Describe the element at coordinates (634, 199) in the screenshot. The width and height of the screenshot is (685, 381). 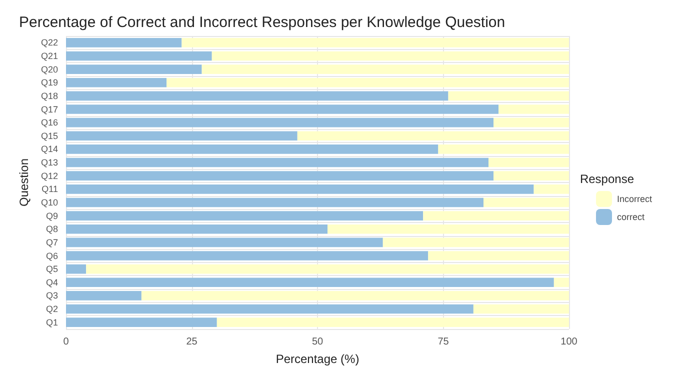
I see `legend-label: Incorrect` at that location.